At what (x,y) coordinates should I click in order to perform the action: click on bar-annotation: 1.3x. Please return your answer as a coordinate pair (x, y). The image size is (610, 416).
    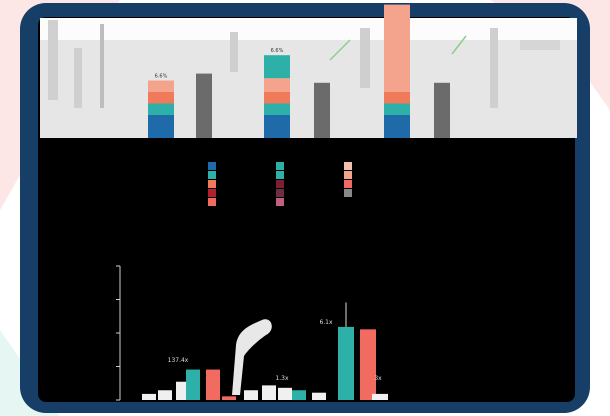
    Looking at the image, I should click on (282, 378).